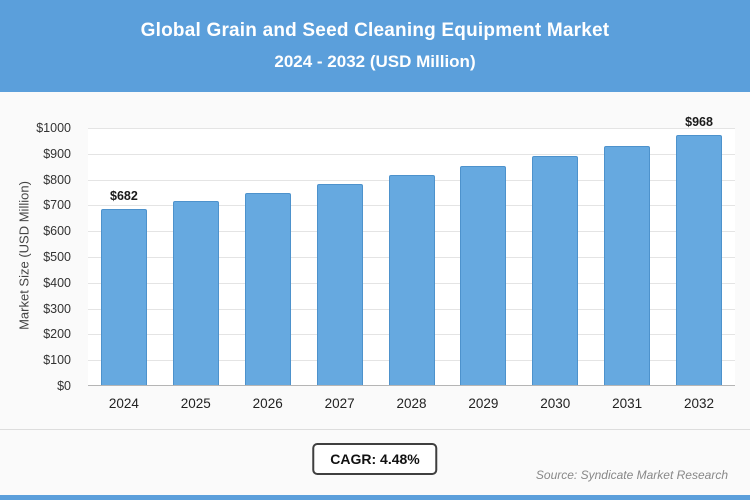 This screenshot has height=500, width=750. I want to click on x-tick-label: 2024, so click(123, 403).